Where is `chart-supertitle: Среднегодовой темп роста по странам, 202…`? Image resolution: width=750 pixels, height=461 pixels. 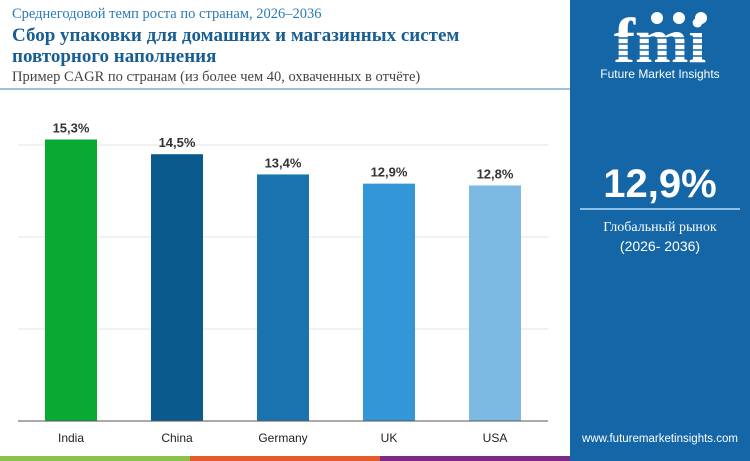 chart-supertitle: Среднегодовой темп роста по странам, 202… is located at coordinates (167, 14).